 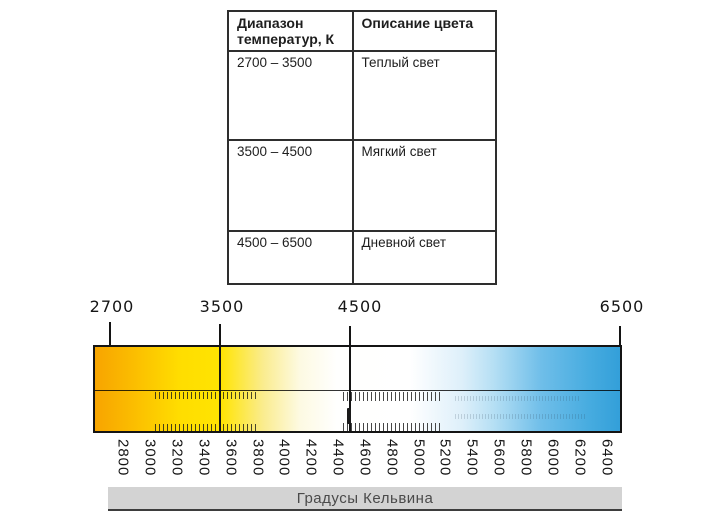 What do you see at coordinates (424, 31) in the screenshot?
I see `header-color-description: Описание цвета` at bounding box center [424, 31].